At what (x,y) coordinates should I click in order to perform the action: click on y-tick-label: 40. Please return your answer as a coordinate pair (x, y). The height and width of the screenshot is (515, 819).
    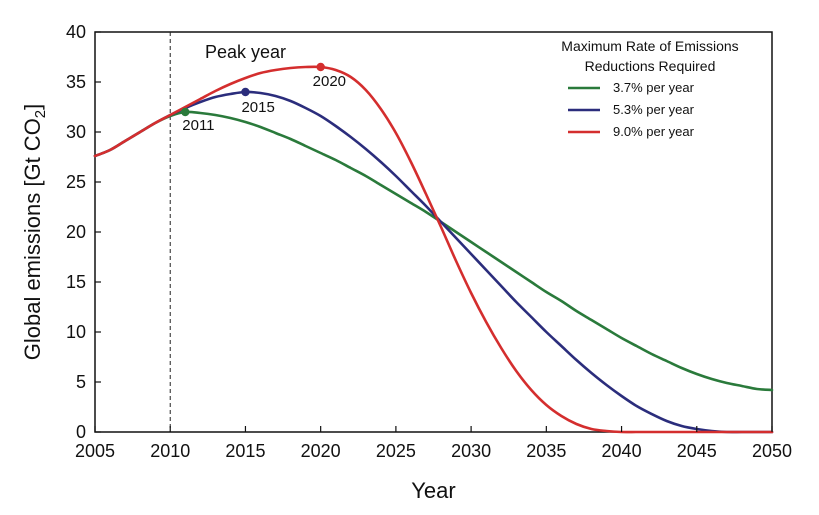
    Looking at the image, I should click on (76, 32).